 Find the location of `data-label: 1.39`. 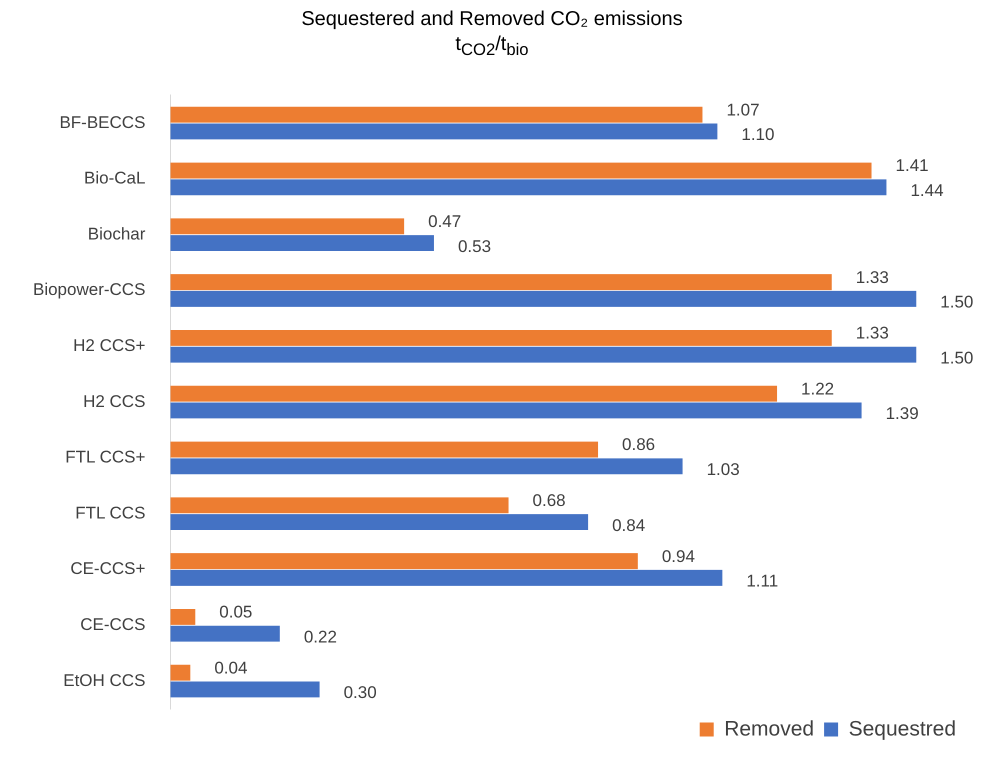

data-label: 1.39 is located at coordinates (902, 414).